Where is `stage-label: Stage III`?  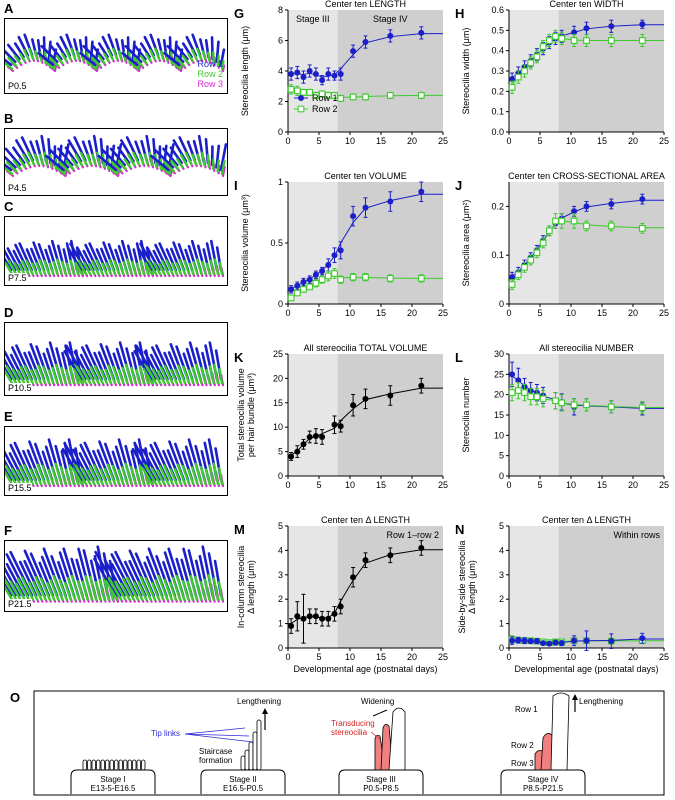
stage-label: Stage III is located at coordinates (313, 19).